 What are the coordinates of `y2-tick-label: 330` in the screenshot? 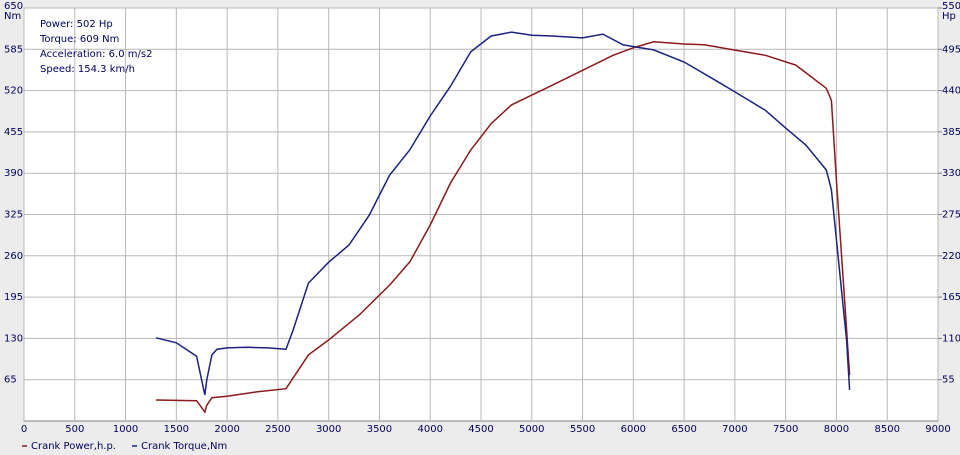 It's located at (951, 173).